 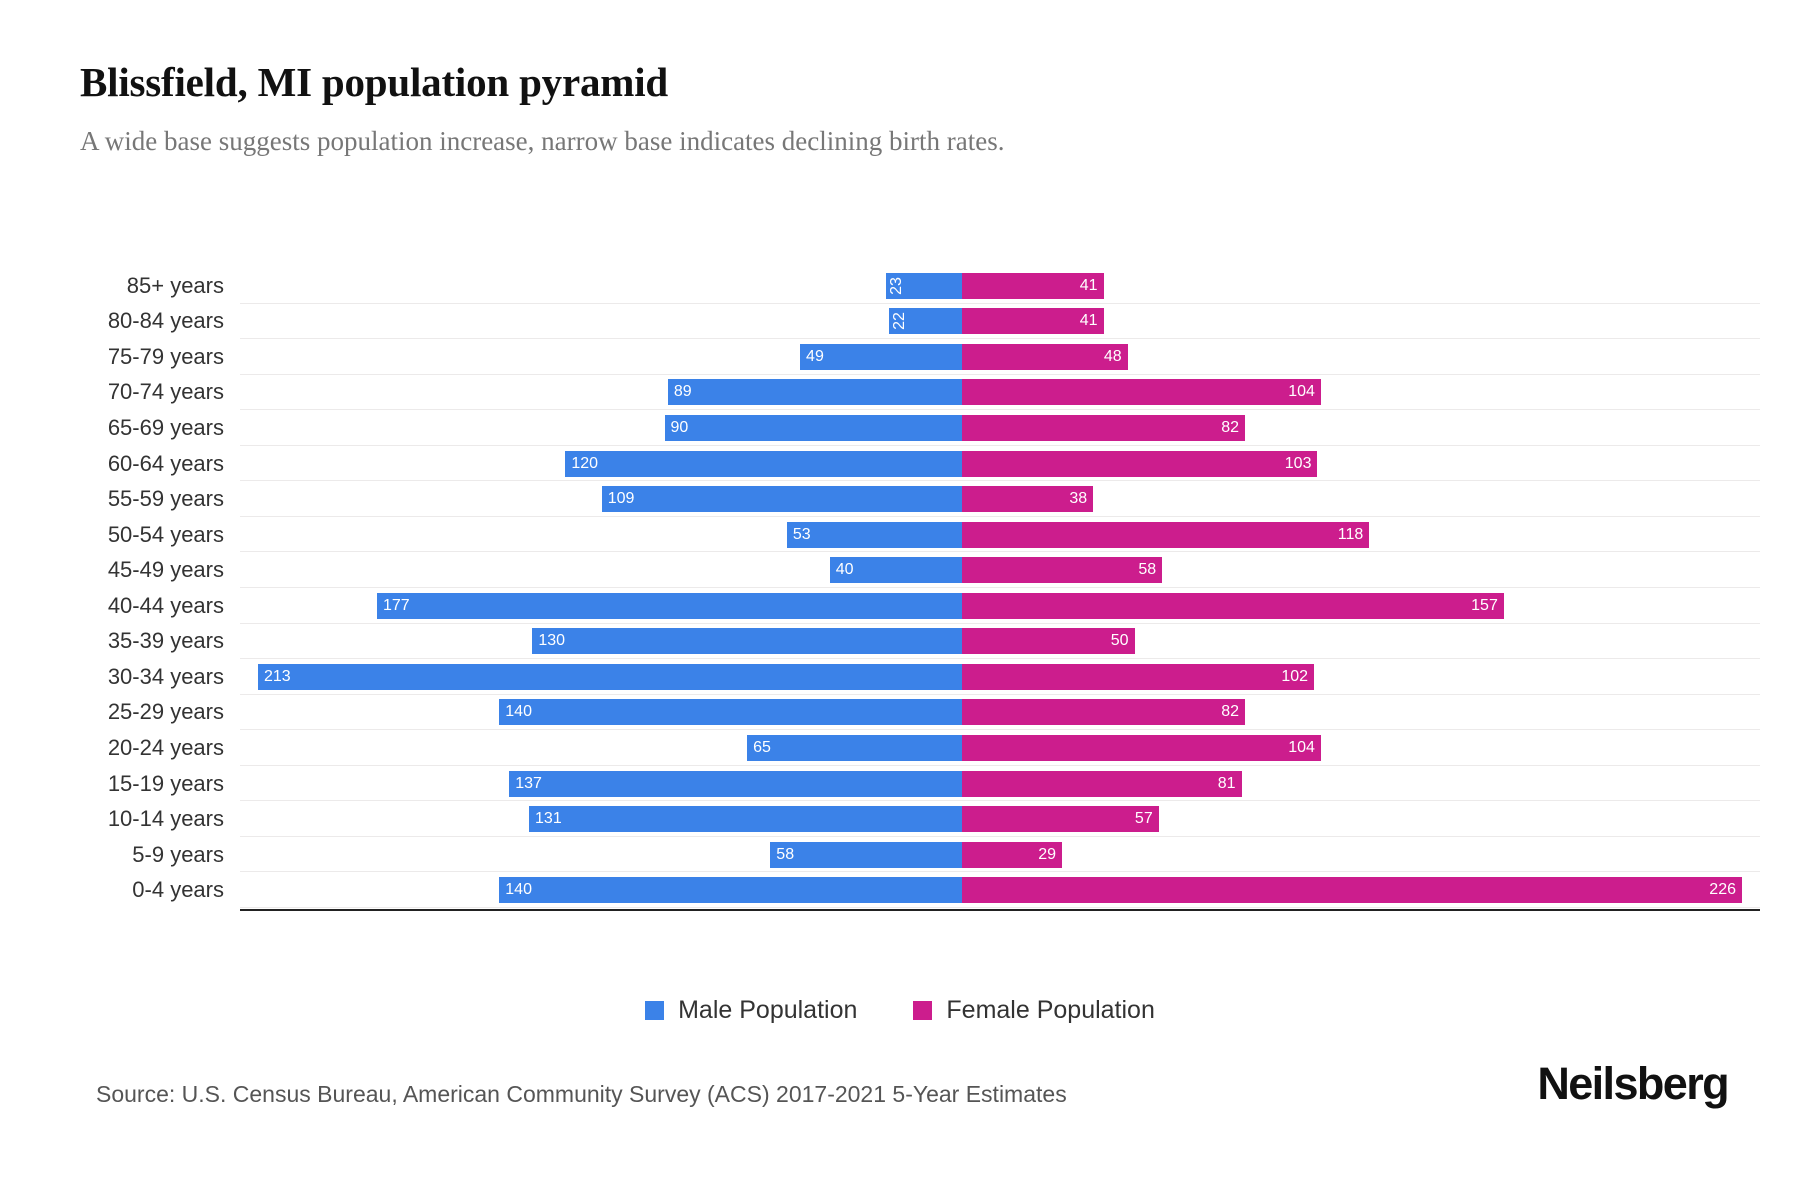 I want to click on male-bar: 53, so click(x=874, y=534).